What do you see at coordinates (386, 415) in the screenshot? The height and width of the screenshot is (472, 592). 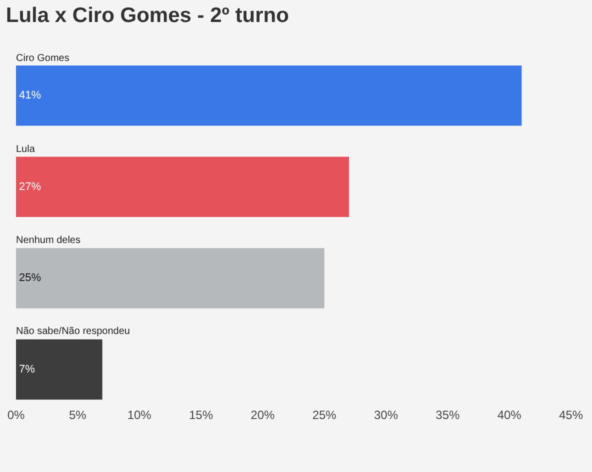 I see `x-tick-label: 30%` at bounding box center [386, 415].